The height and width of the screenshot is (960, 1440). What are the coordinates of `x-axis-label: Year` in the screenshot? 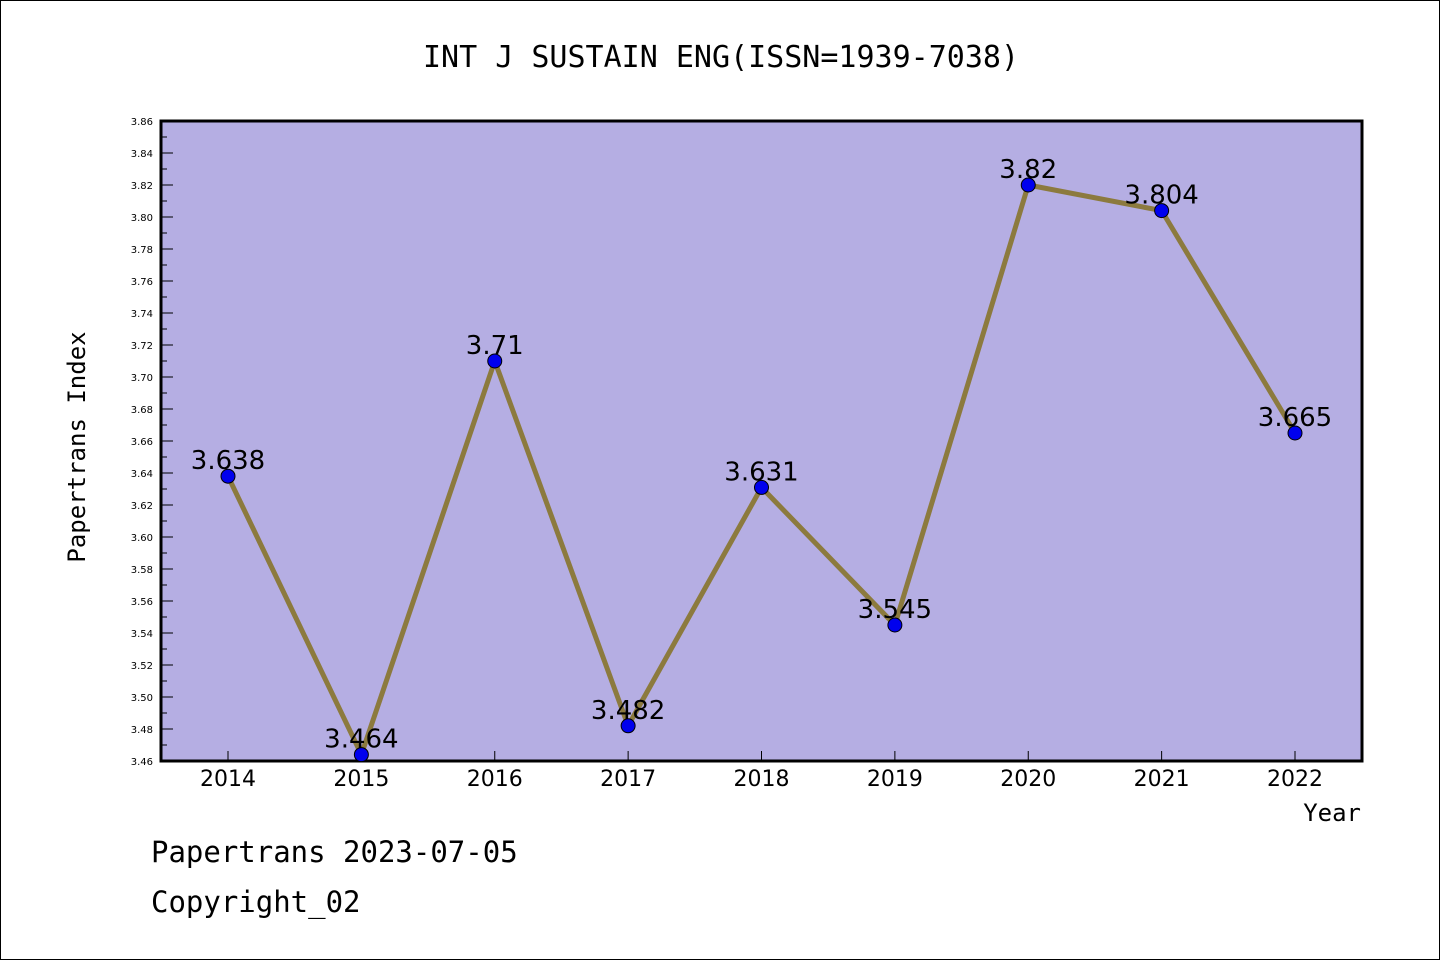 It's located at (1332, 813).